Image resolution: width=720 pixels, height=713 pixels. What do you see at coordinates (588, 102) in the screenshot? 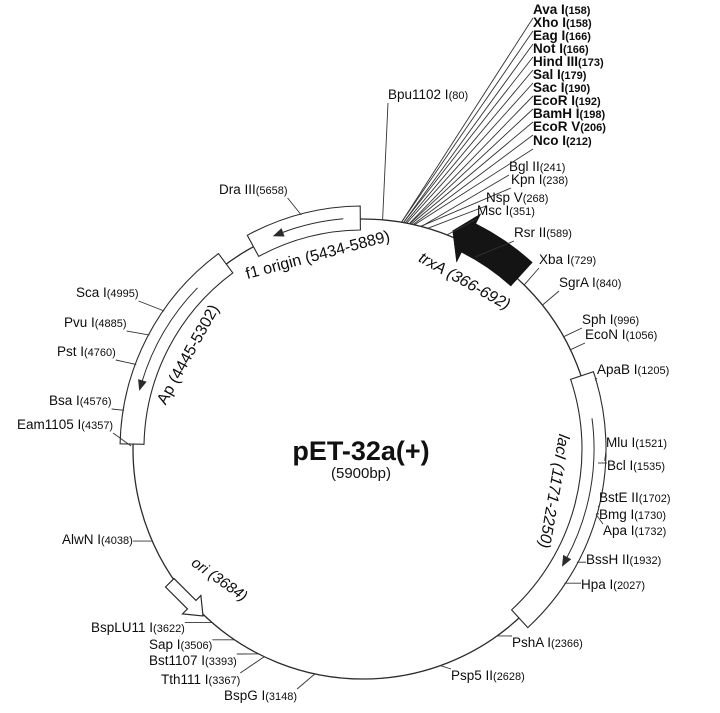
I see `cut-position: (192)` at bounding box center [588, 102].